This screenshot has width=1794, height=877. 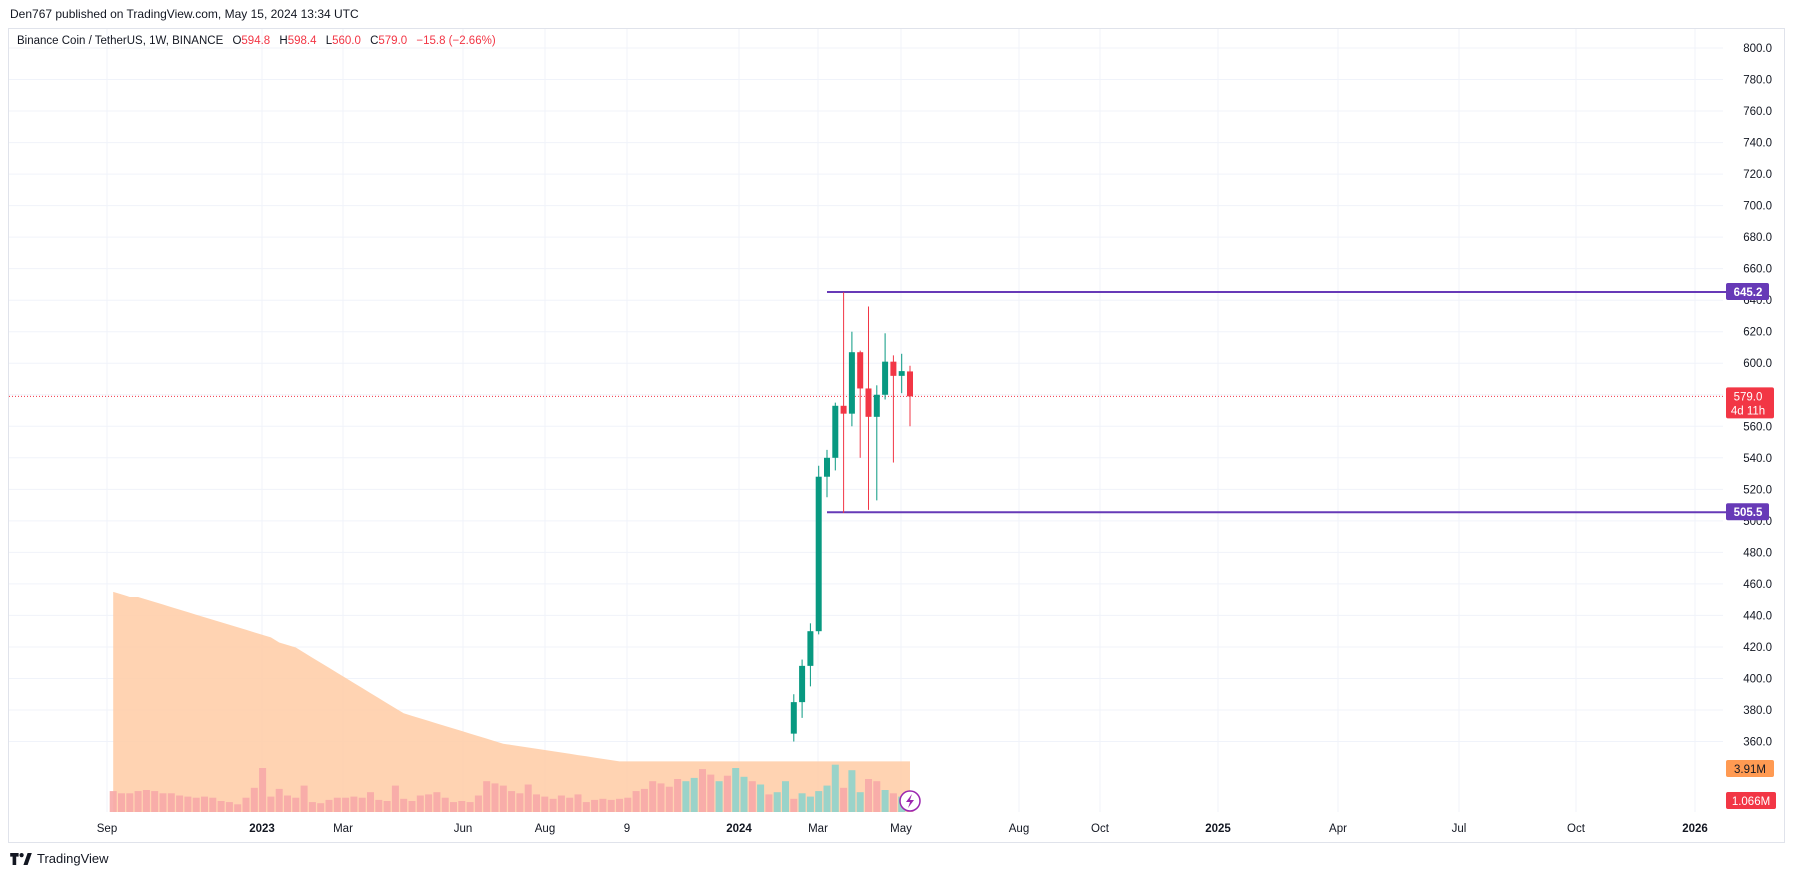 I want to click on price-tick-label: 740.0, so click(x=1757, y=144).